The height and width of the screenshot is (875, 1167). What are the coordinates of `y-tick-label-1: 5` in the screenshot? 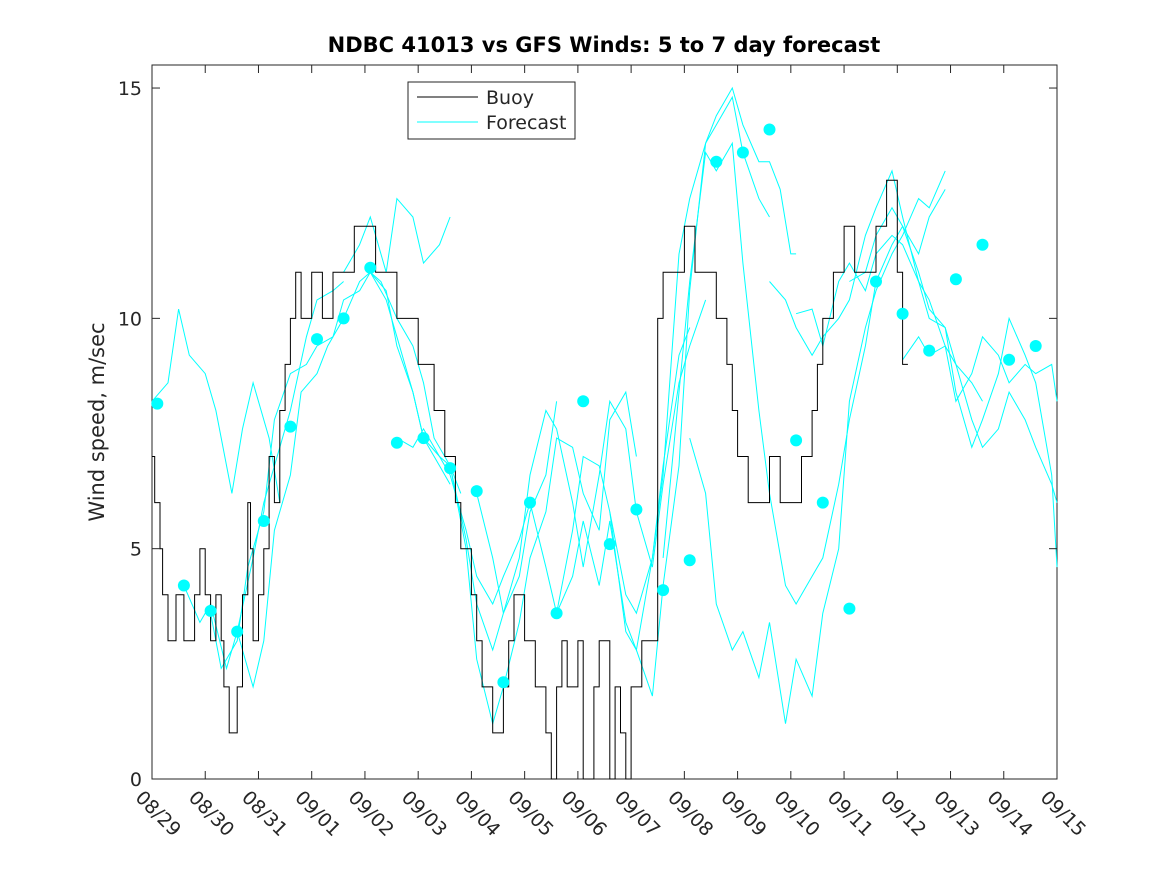 It's located at (136, 550).